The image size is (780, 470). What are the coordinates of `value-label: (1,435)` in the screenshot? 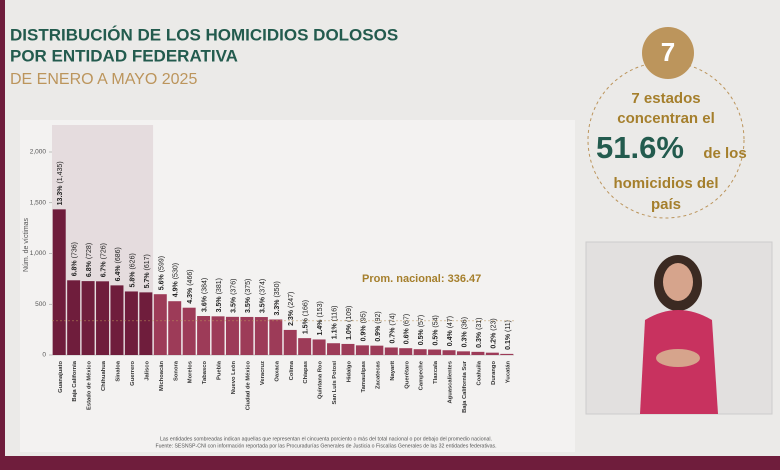 It's located at (60, 172).